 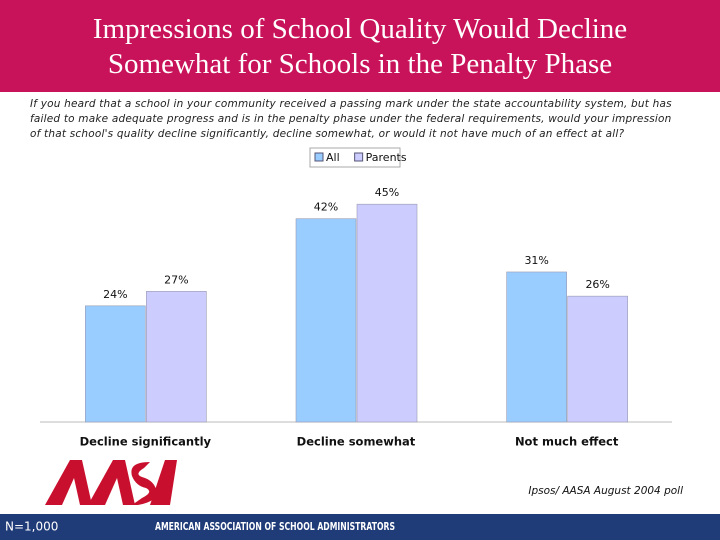 What do you see at coordinates (111, 482) in the screenshot?
I see `logo` at bounding box center [111, 482].